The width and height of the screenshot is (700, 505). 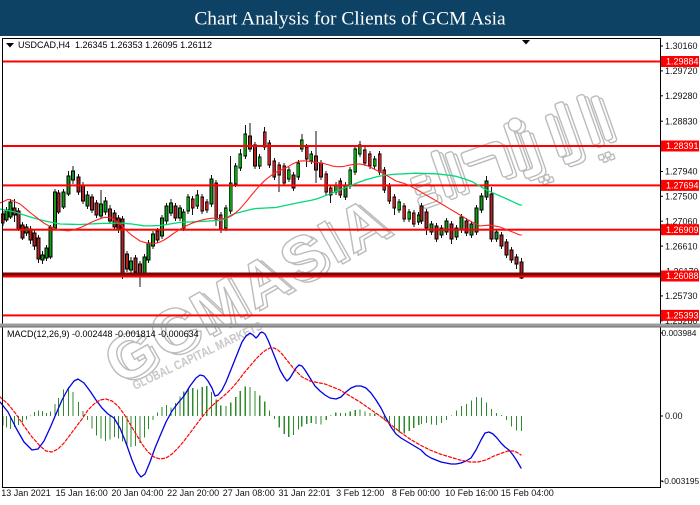 I want to click on svg-text: 1.26610, so click(x=681, y=246).